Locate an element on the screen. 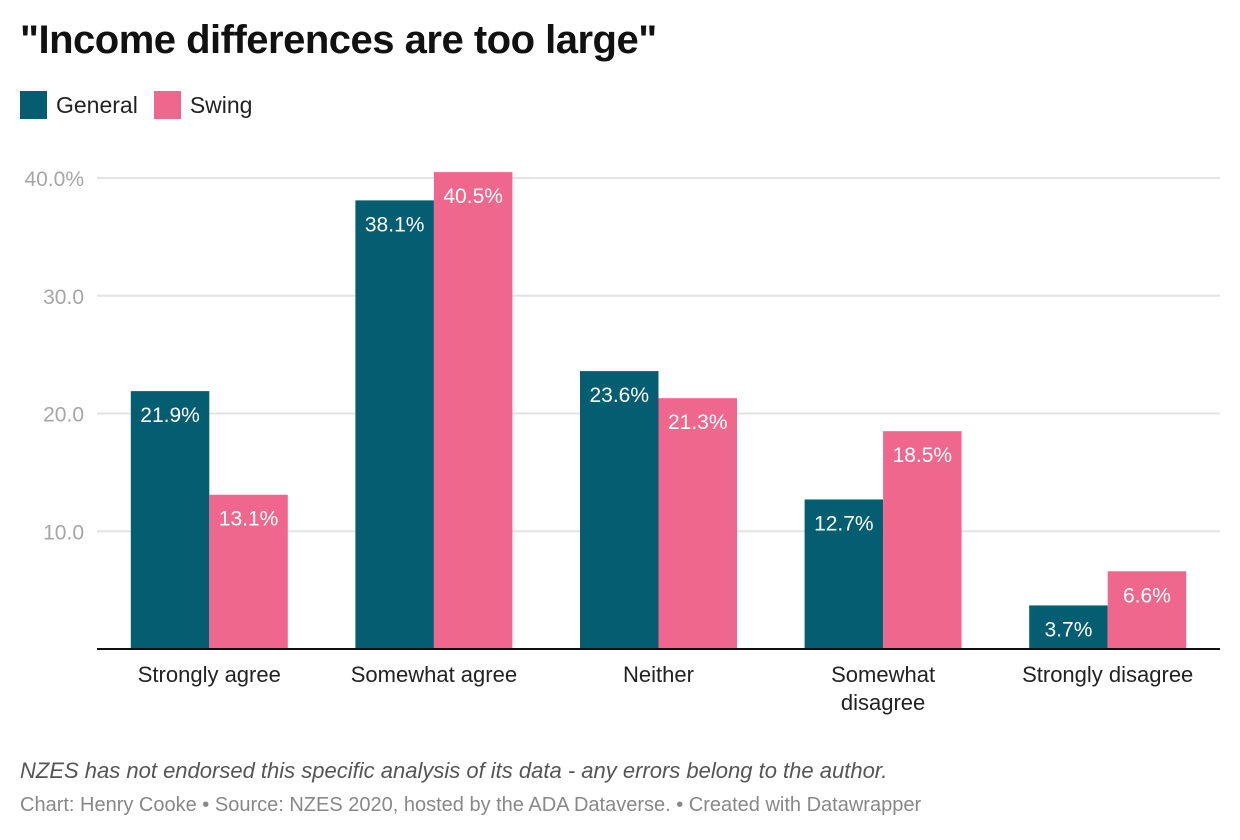  legend-label-general: General is located at coordinates (97, 104).